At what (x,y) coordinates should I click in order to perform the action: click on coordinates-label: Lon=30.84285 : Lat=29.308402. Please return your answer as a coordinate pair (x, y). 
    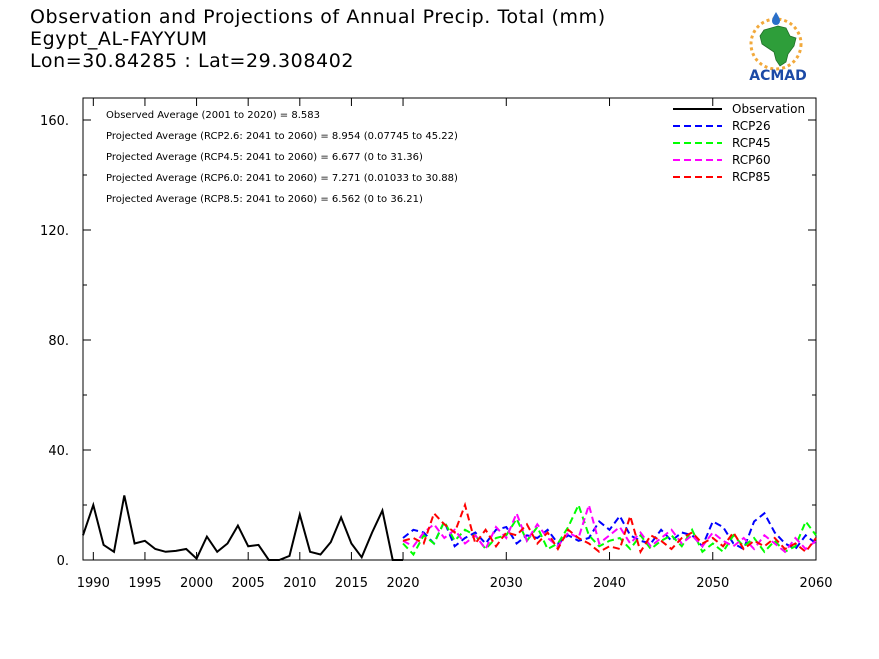
    Looking at the image, I should click on (192, 61).